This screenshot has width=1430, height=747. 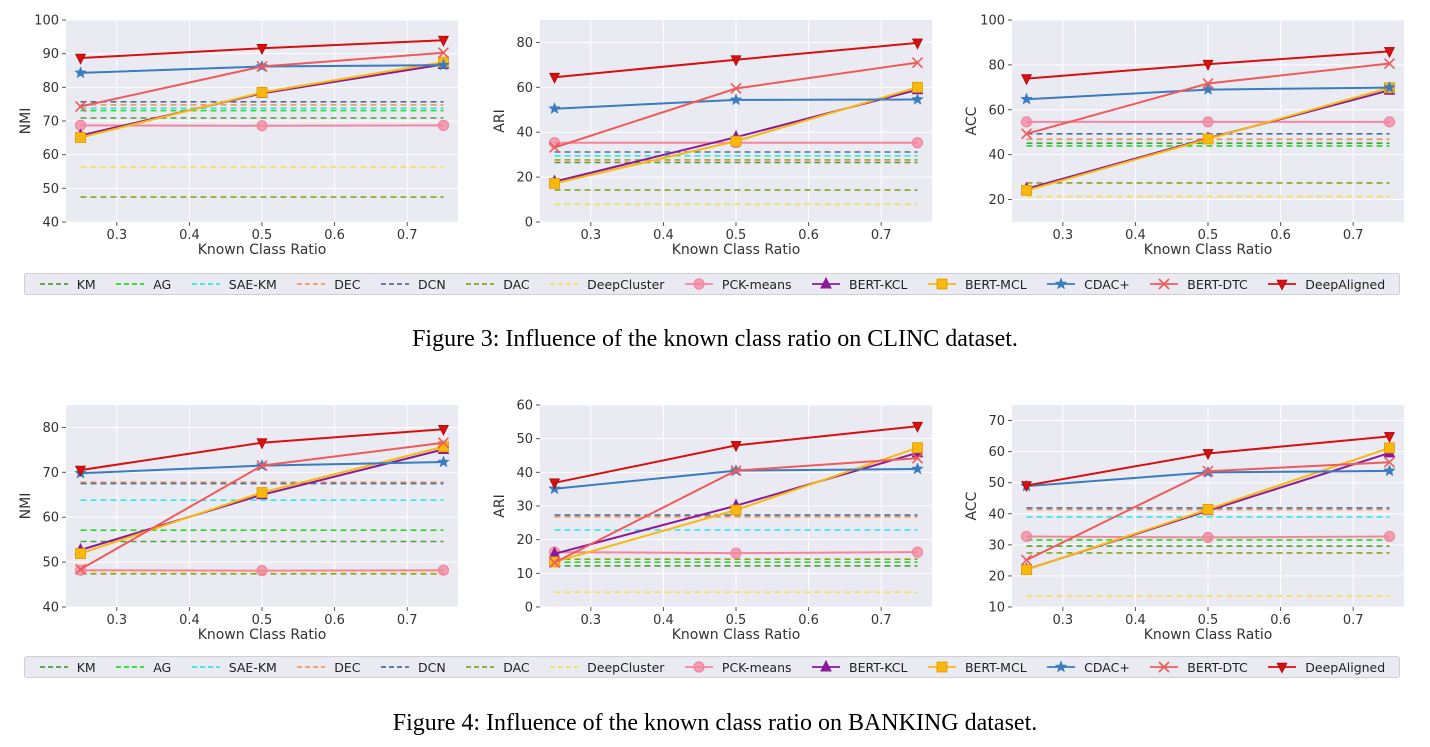 I want to click on legend-item-cdac: CDAC+, so click(x=1088, y=667).